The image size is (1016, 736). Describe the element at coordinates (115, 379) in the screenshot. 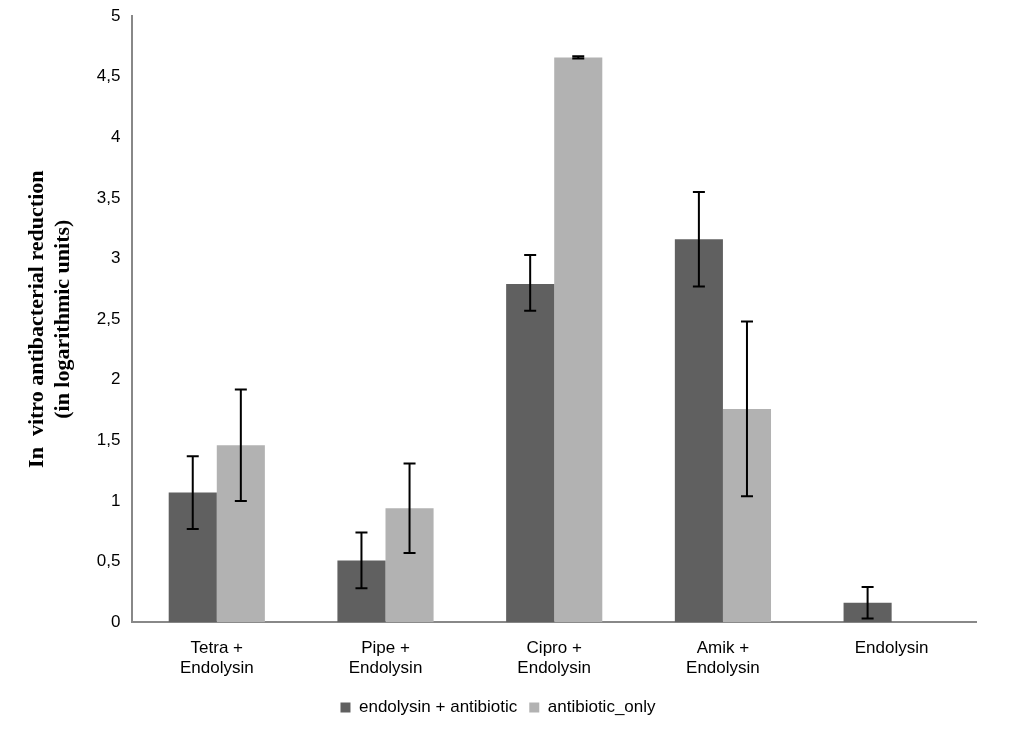

I see `y-tick-label: 2` at that location.